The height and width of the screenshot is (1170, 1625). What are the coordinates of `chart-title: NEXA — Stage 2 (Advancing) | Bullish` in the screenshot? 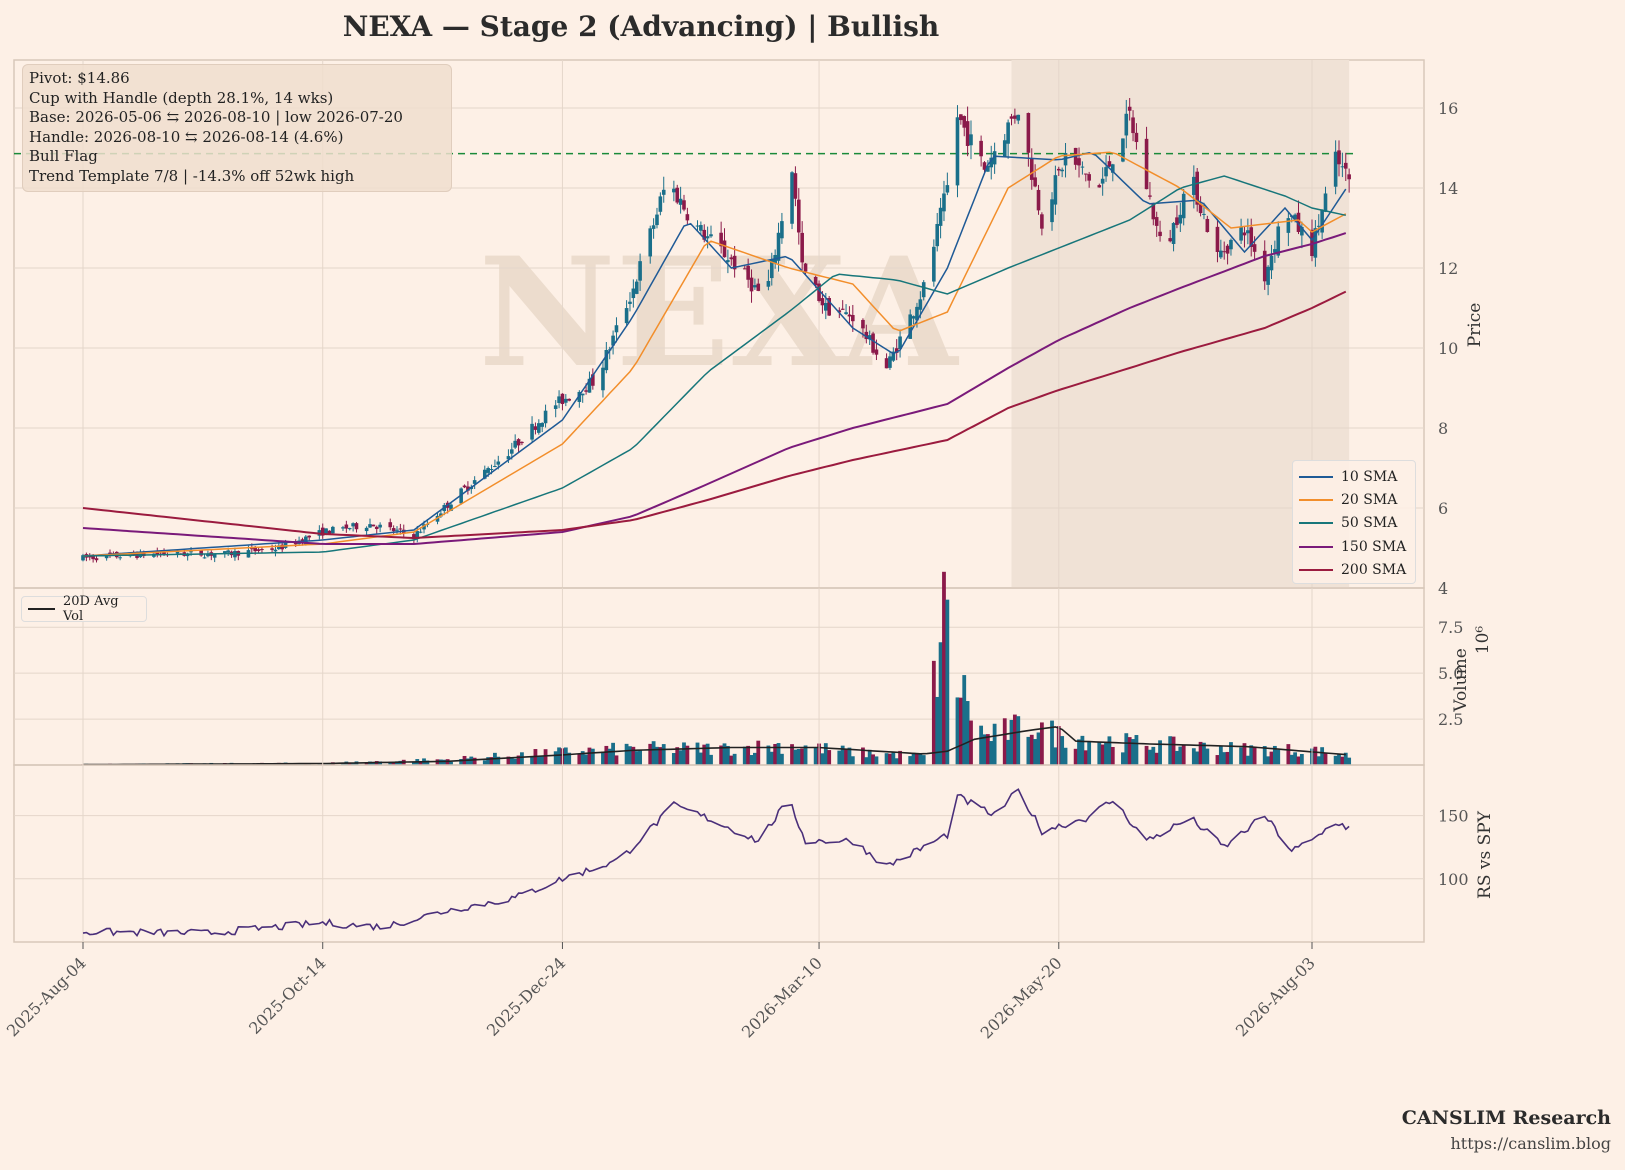 It's located at (641, 26).